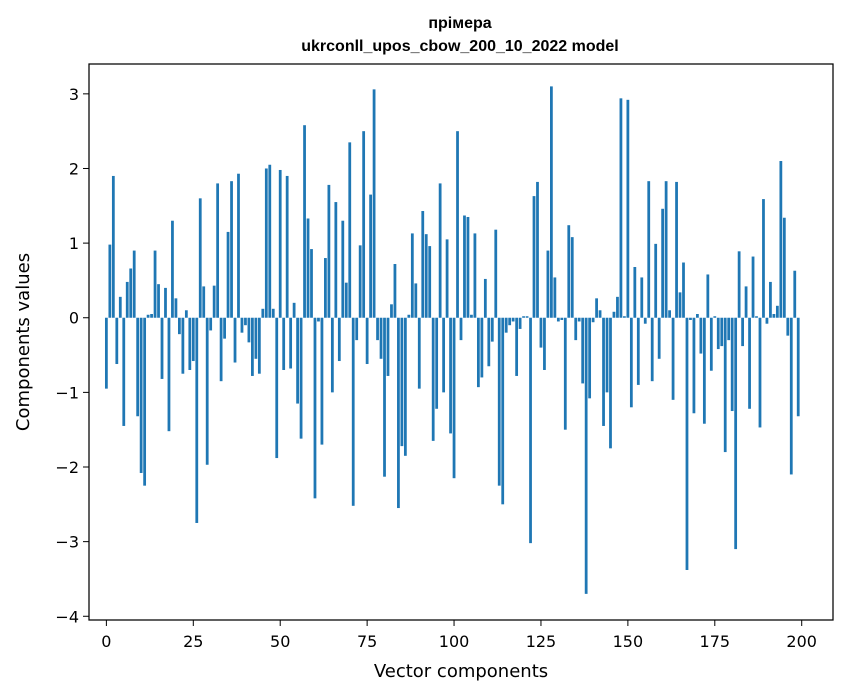 The image size is (847, 696). I want to click on x-tick-label-25: 25, so click(193, 641).